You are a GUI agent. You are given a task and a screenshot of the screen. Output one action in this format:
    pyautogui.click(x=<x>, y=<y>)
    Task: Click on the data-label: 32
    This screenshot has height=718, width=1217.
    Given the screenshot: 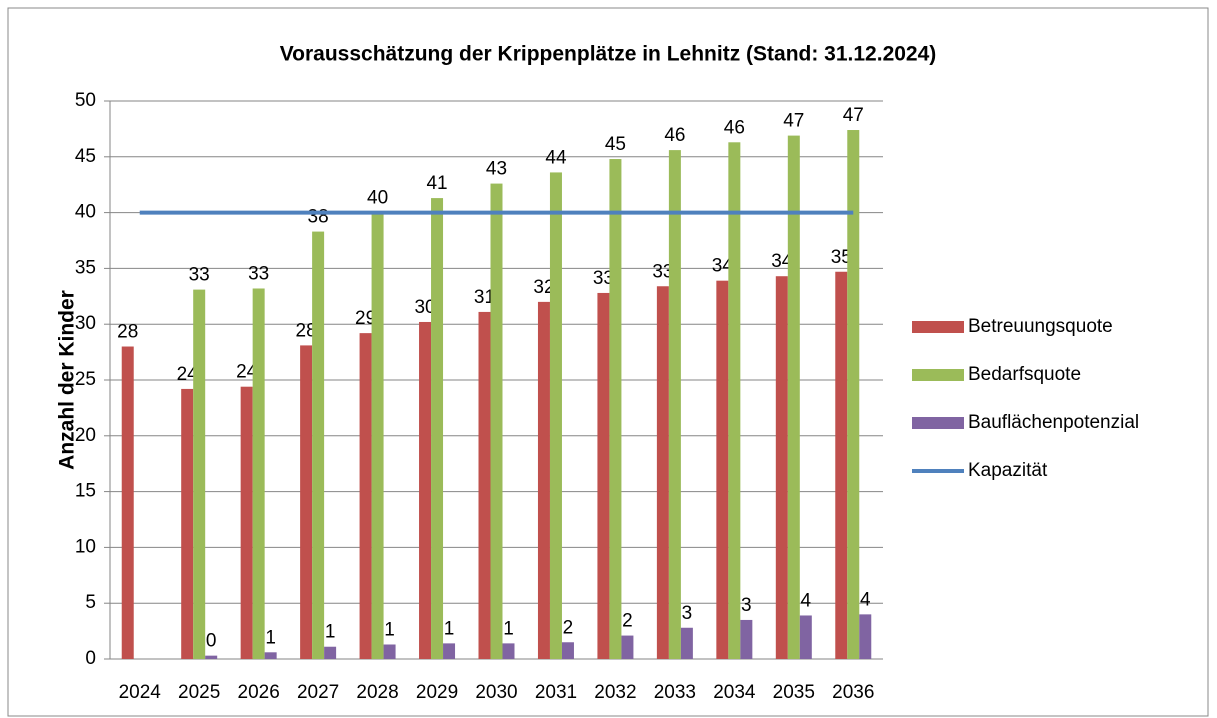 What is the action you would take?
    pyautogui.click(x=543, y=287)
    